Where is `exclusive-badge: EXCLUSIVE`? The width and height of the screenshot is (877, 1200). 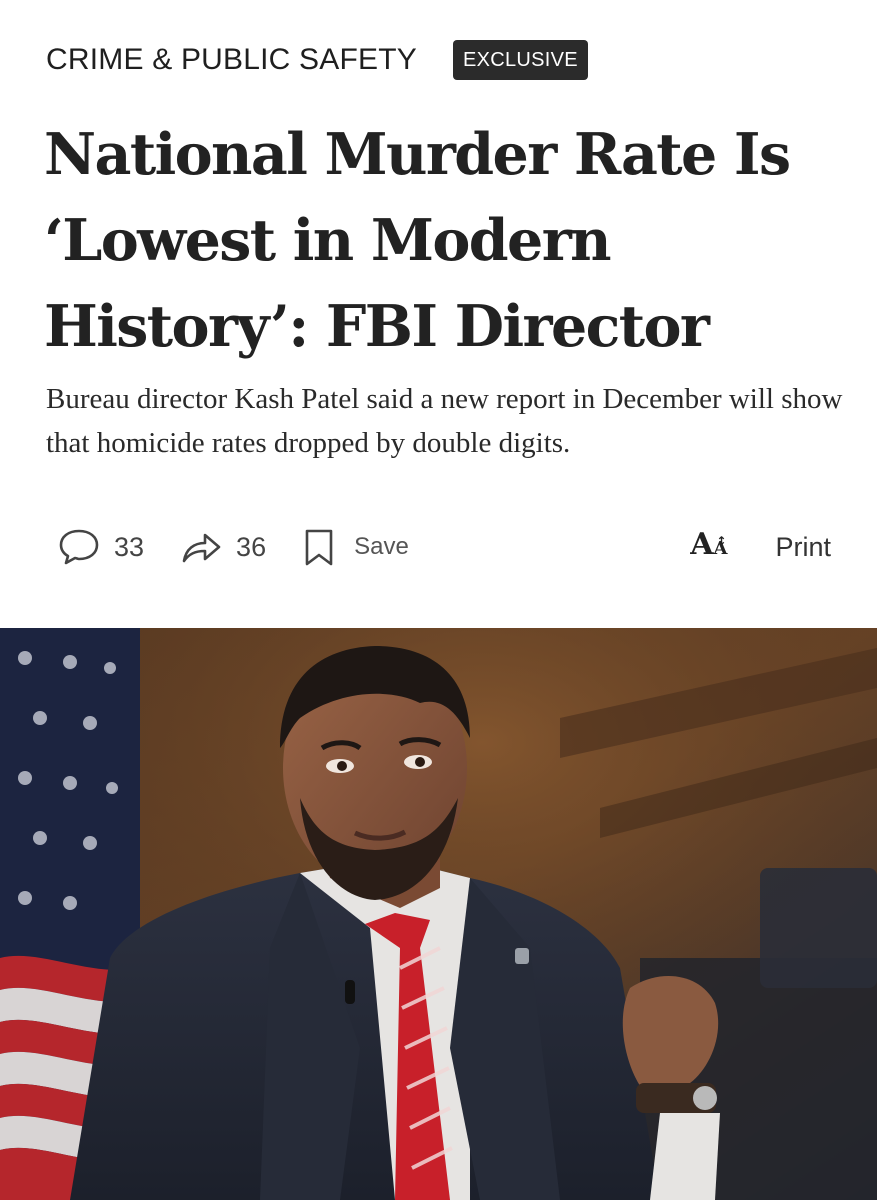
exclusive-badge: EXCLUSIVE is located at coordinates (520, 60).